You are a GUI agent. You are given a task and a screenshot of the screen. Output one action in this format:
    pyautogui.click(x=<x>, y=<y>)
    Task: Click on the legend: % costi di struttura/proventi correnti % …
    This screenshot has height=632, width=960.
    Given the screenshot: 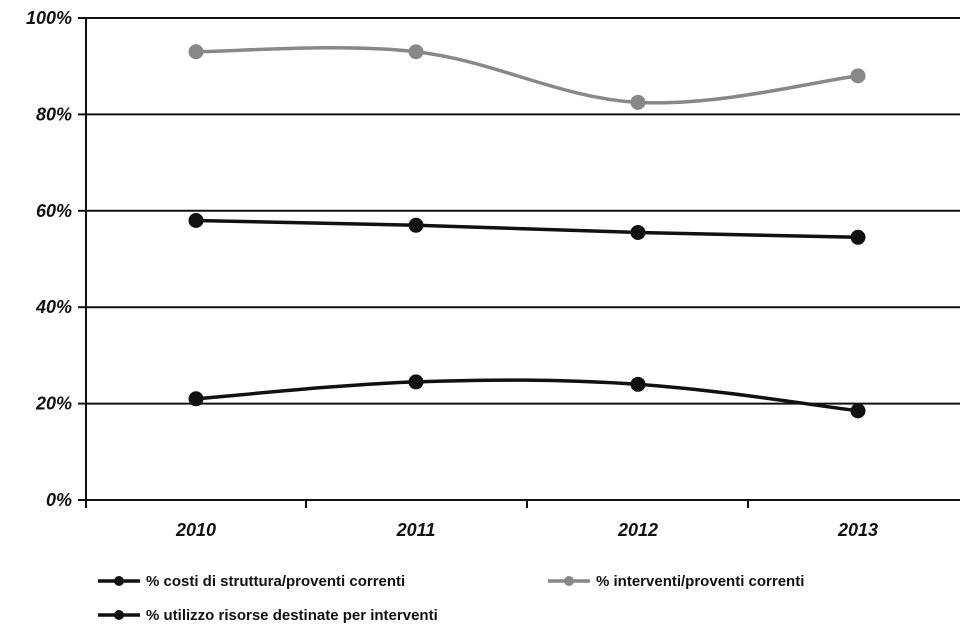 What is the action you would take?
    pyautogui.click(x=451, y=598)
    